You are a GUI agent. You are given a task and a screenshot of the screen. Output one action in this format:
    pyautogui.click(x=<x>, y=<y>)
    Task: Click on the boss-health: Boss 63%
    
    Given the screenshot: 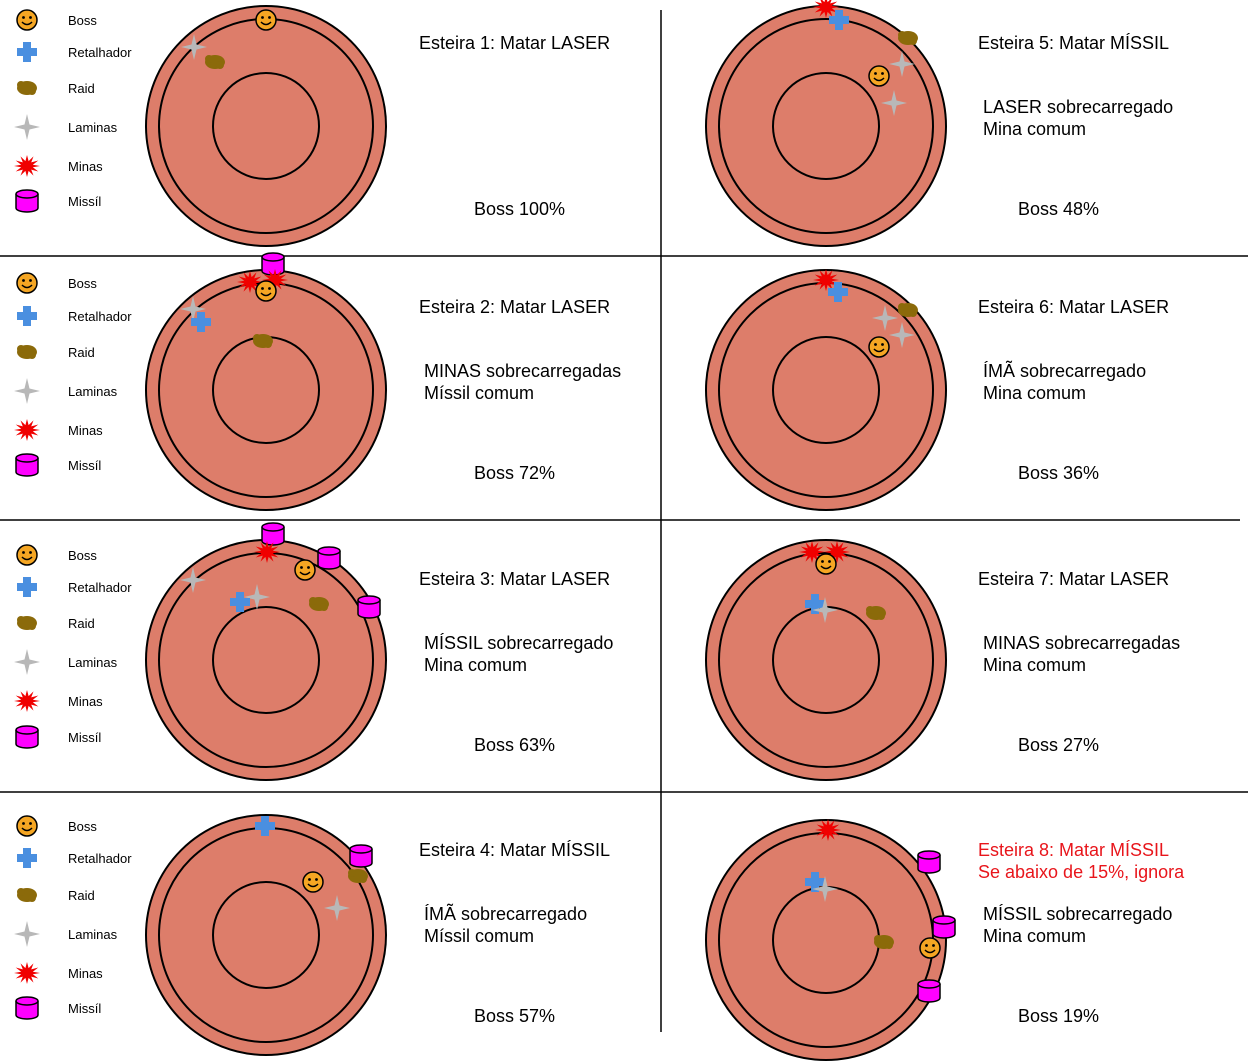 What is the action you would take?
    pyautogui.click(x=514, y=745)
    